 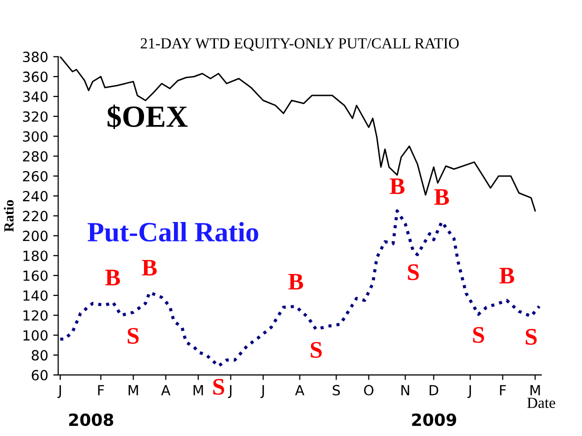 I want to click on text: 2008, so click(x=91, y=419).